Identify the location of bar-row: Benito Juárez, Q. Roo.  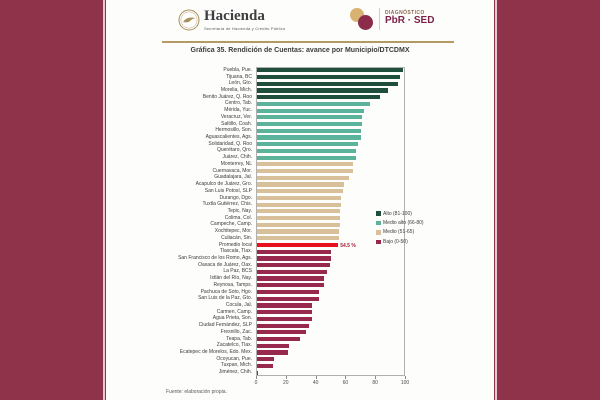
(256, 97).